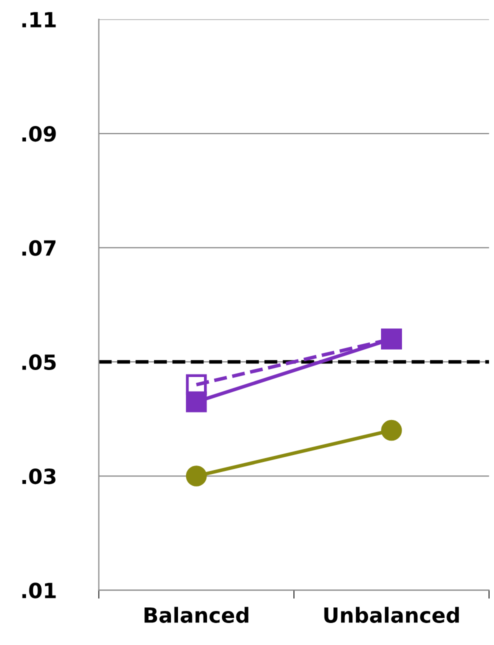 The height and width of the screenshot is (645, 494). I want to click on y-tick-label: .09, so click(39, 134).